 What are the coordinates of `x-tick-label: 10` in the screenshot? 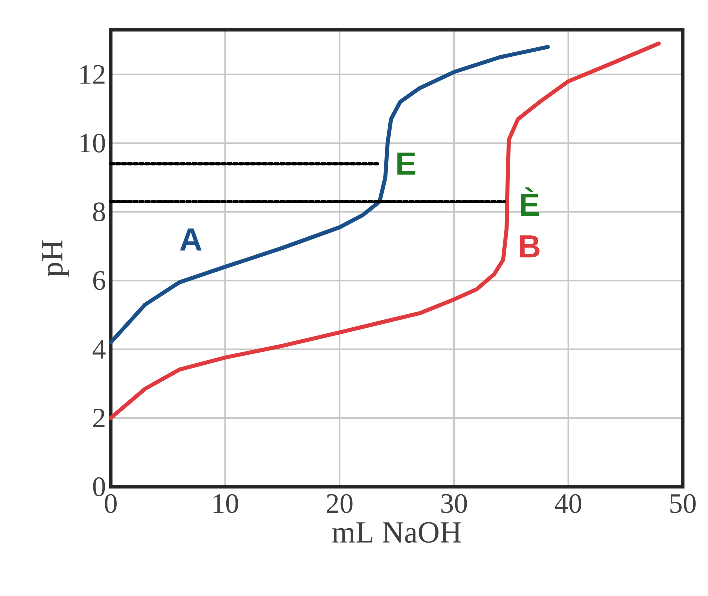 It's located at (226, 504).